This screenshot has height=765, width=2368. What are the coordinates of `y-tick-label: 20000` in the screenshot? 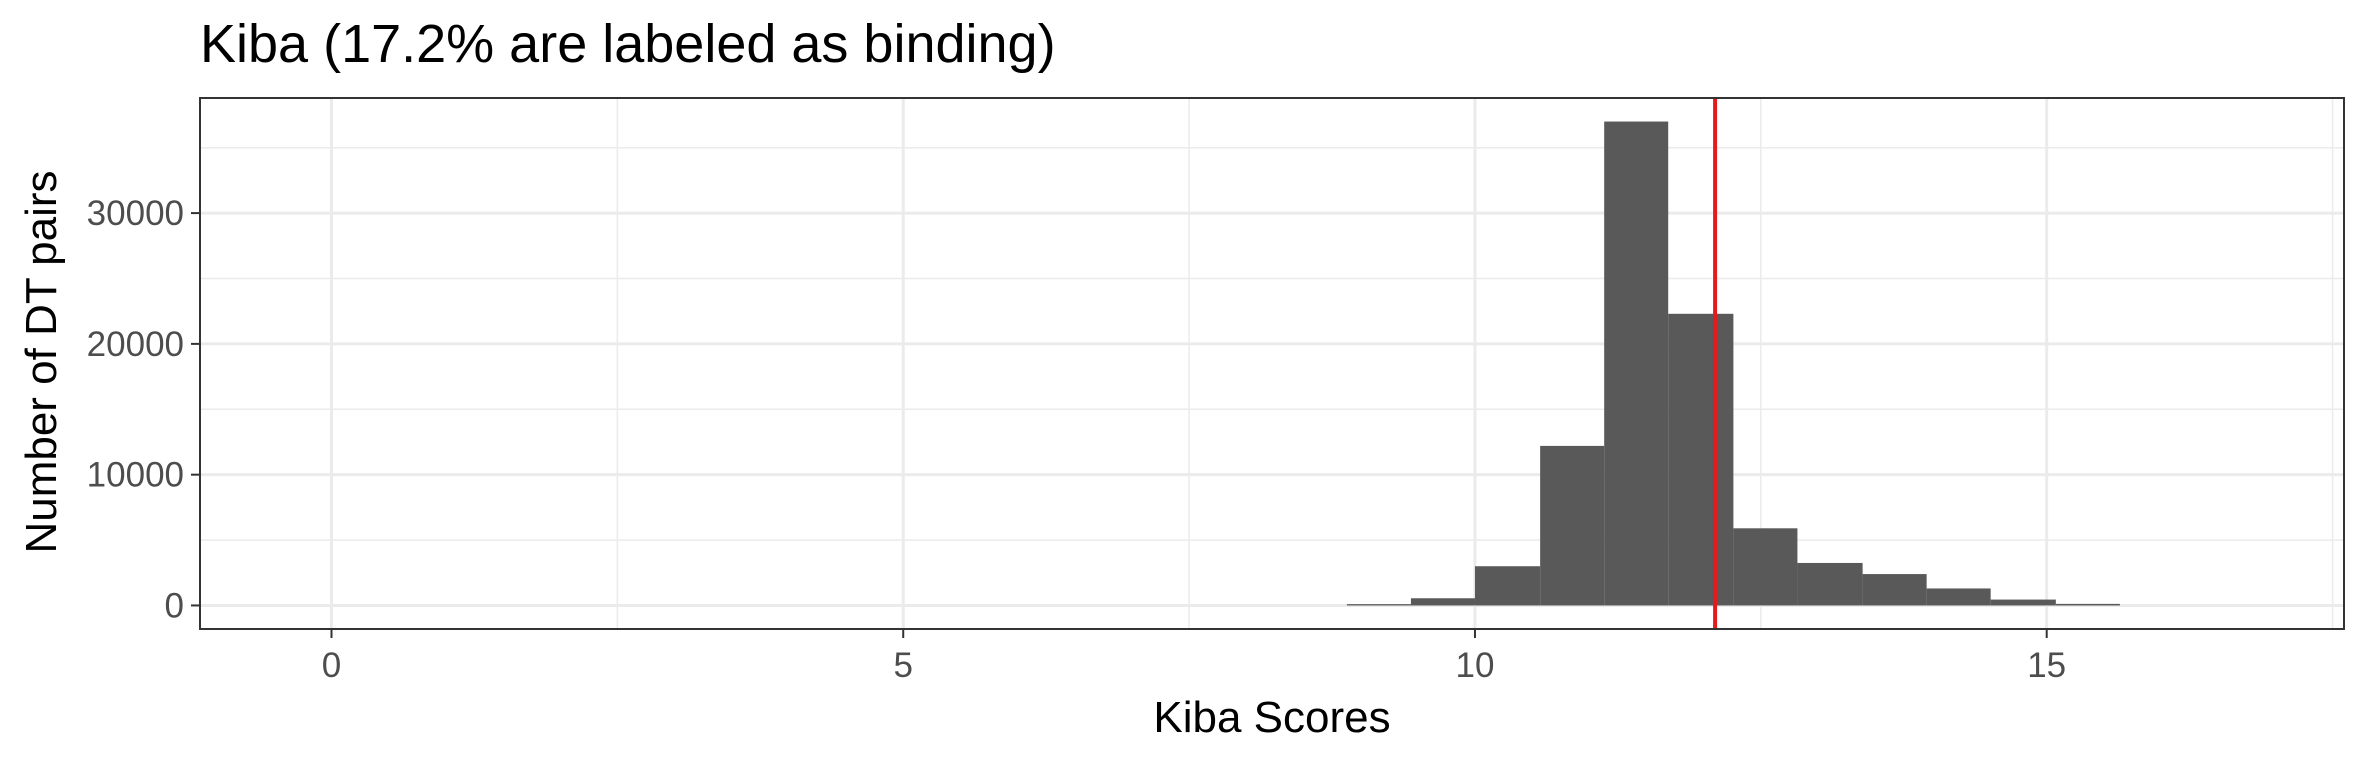 It's located at (135, 344).